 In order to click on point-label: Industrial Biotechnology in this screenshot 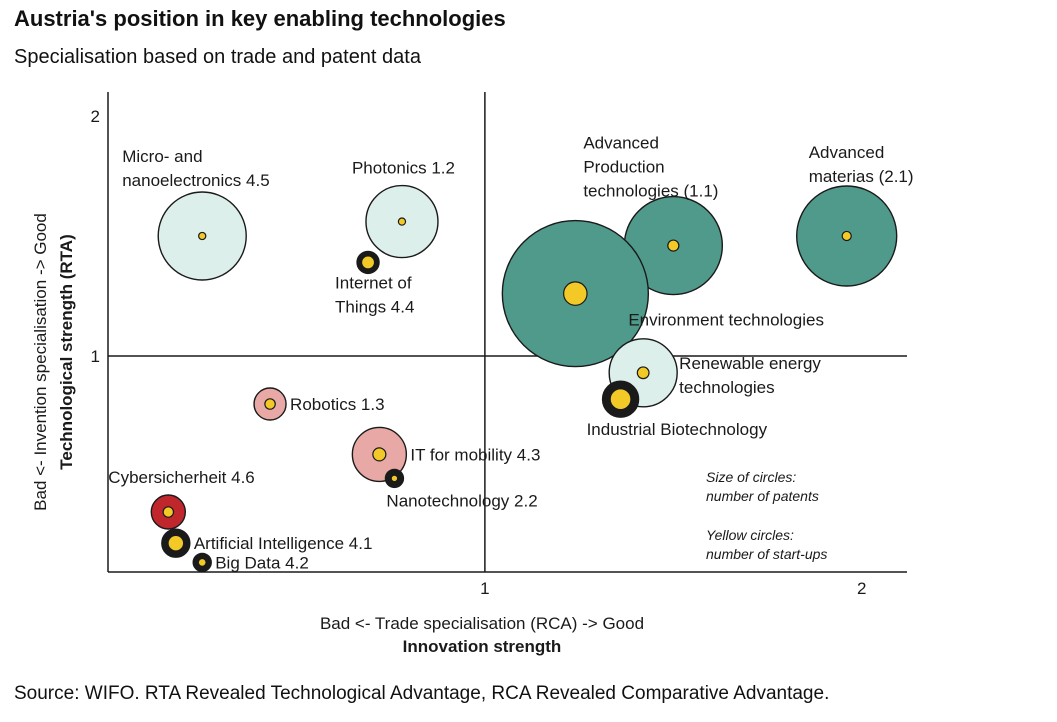, I will do `click(677, 429)`.